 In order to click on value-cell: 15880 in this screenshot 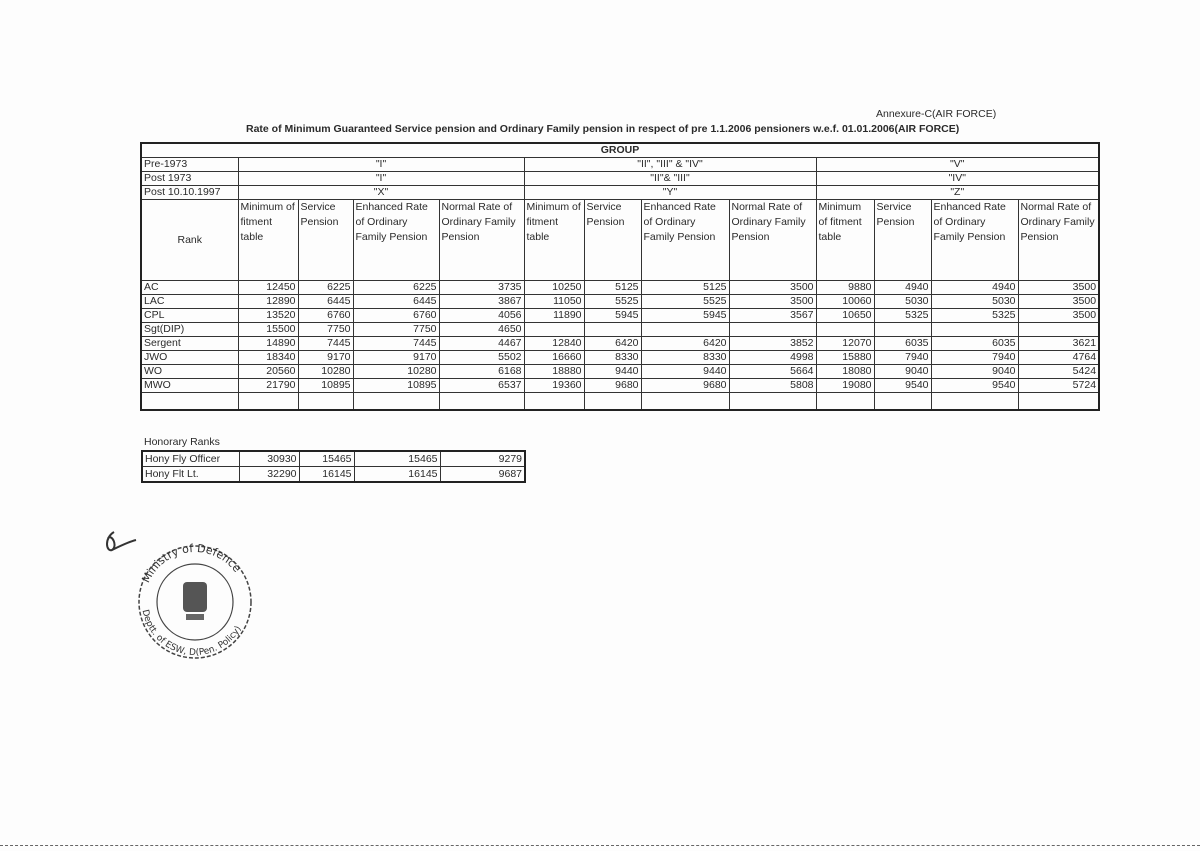, I will do `click(845, 357)`.